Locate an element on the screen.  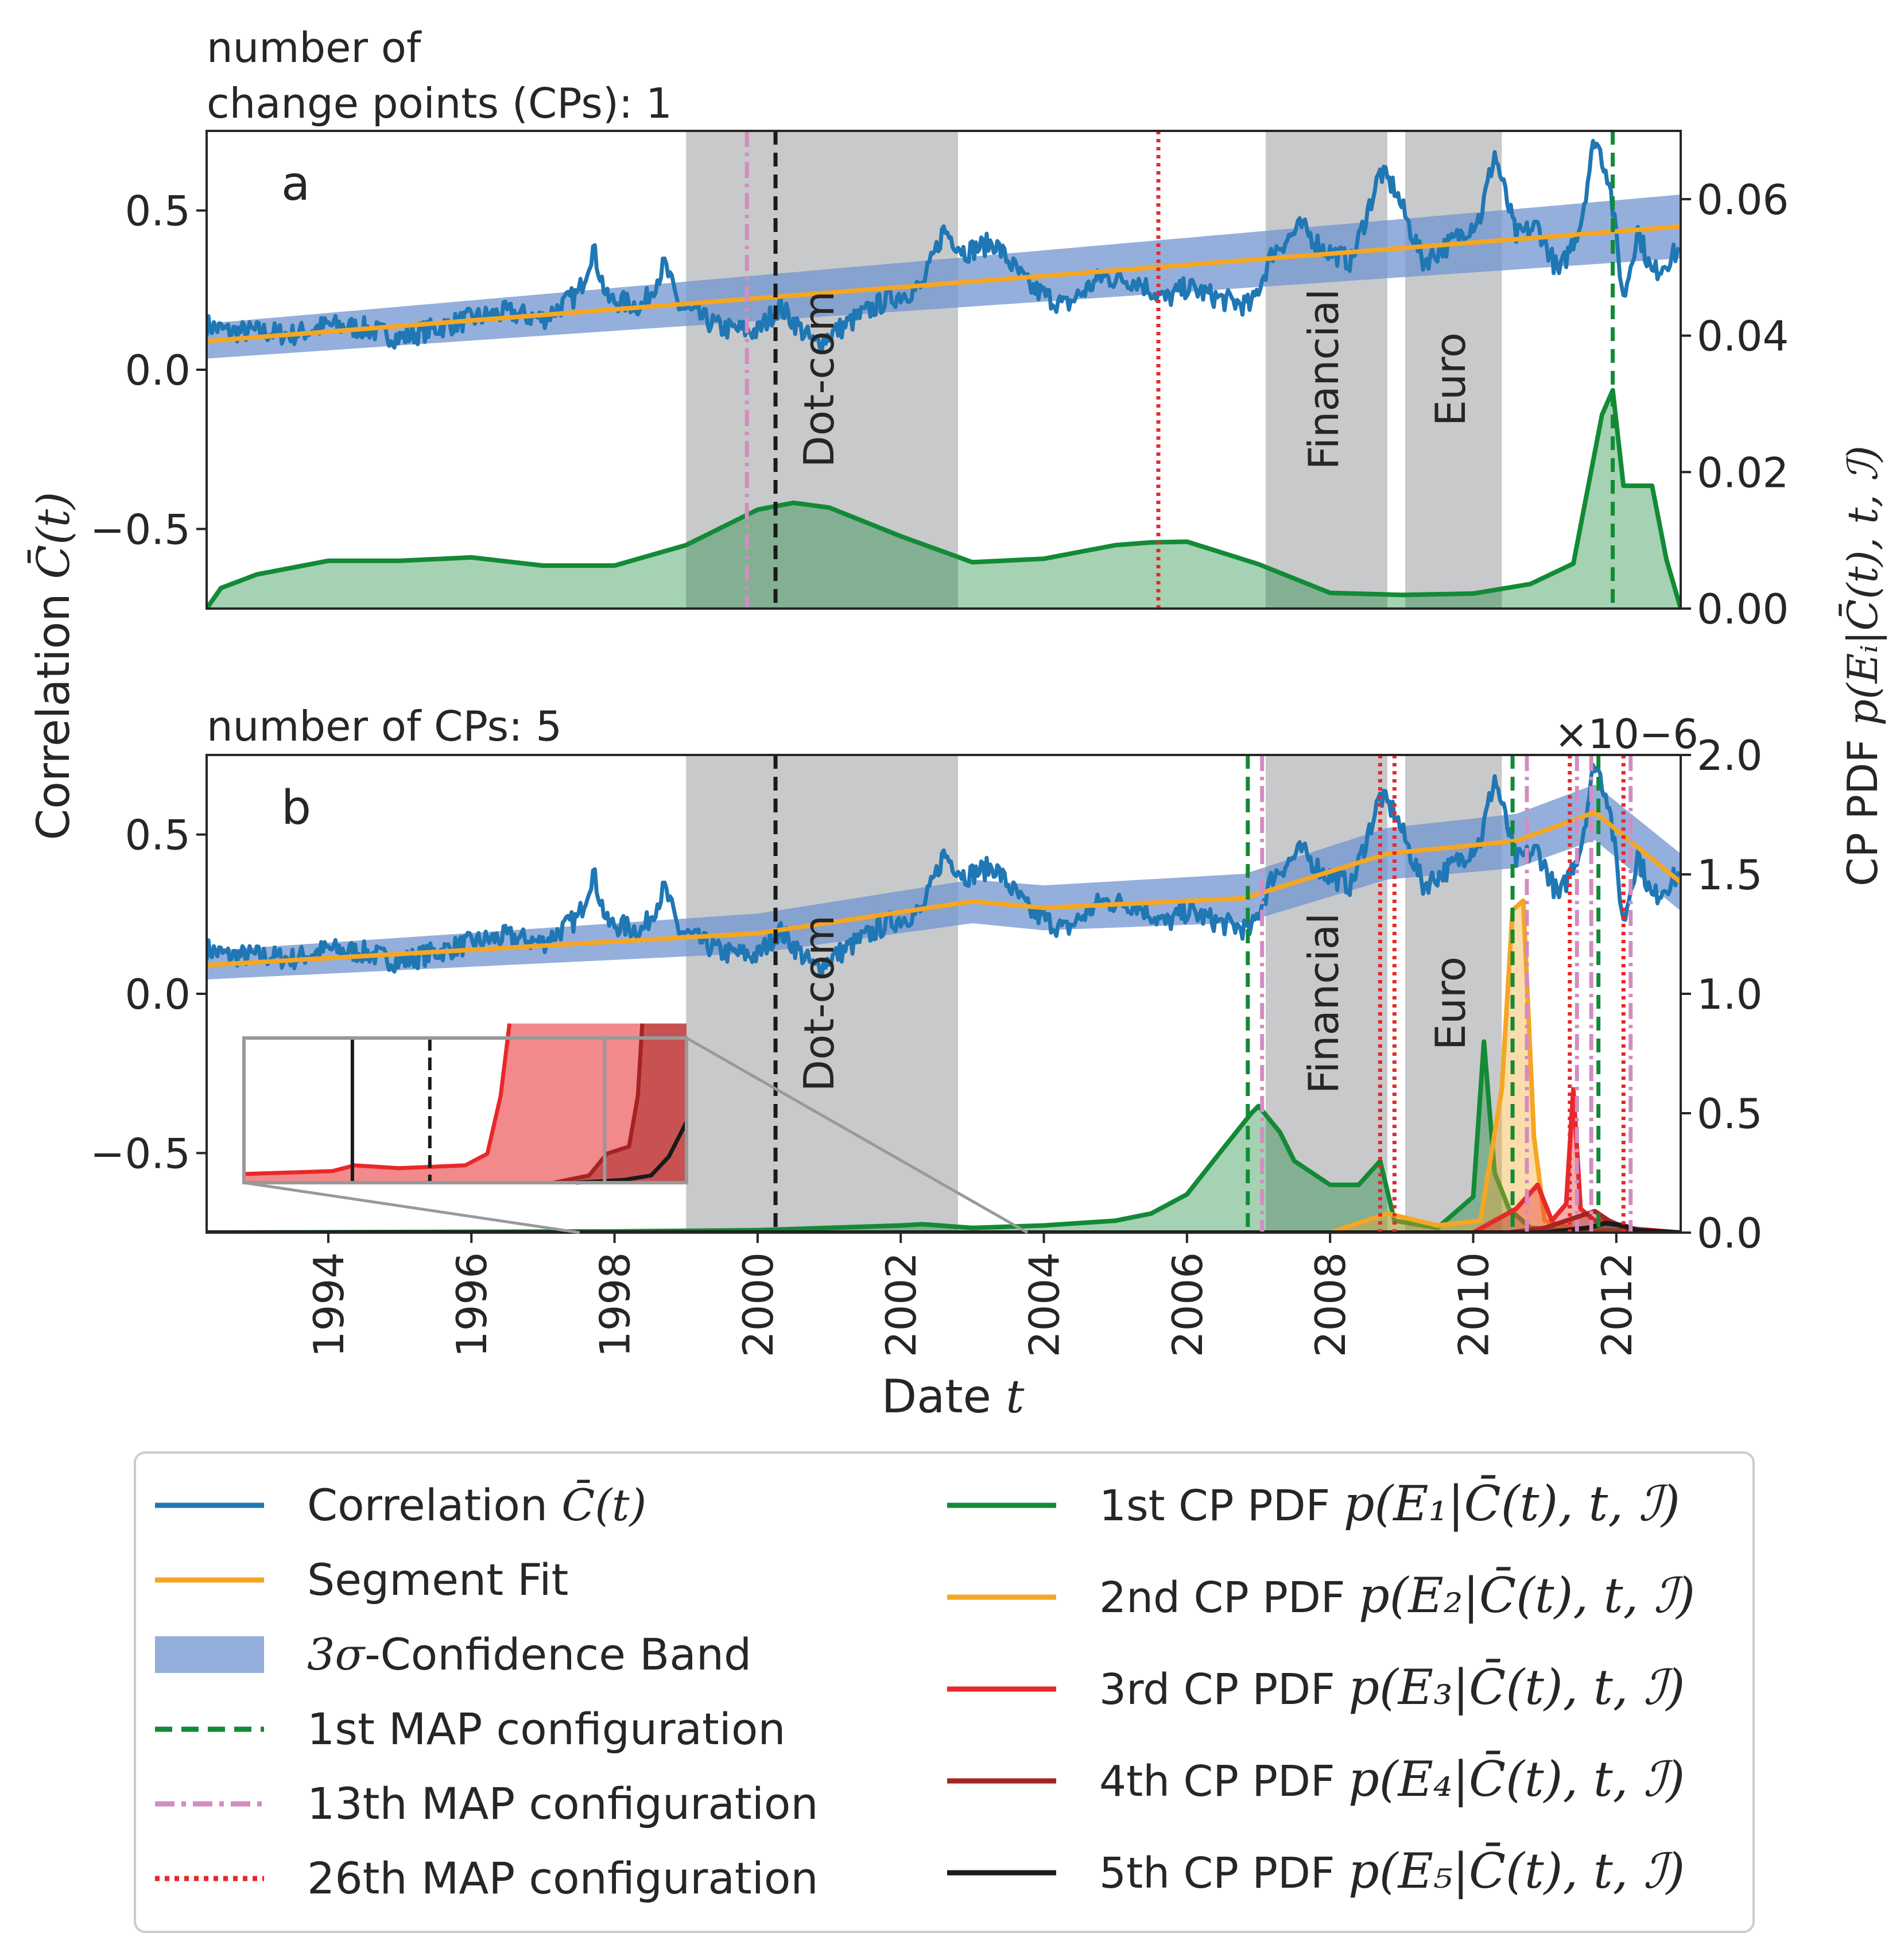
legend-text: 4th CP PDF is located at coordinates (1223, 1781).